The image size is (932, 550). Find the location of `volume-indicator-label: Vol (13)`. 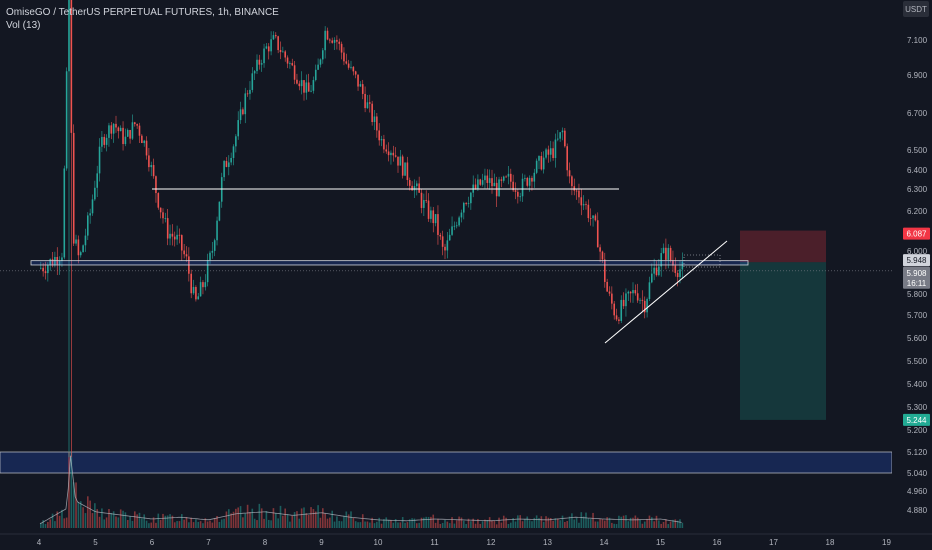

volume-indicator-label: Vol (13) is located at coordinates (23, 25).